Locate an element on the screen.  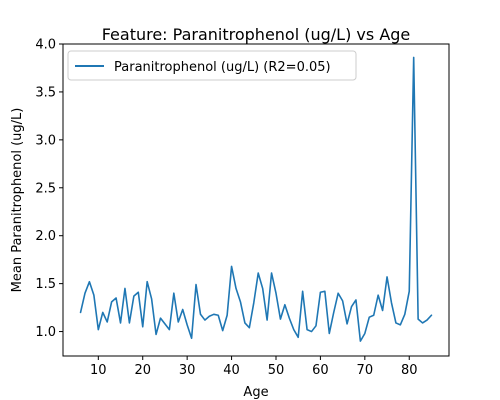
x-axis-label: Age is located at coordinates (255, 392).